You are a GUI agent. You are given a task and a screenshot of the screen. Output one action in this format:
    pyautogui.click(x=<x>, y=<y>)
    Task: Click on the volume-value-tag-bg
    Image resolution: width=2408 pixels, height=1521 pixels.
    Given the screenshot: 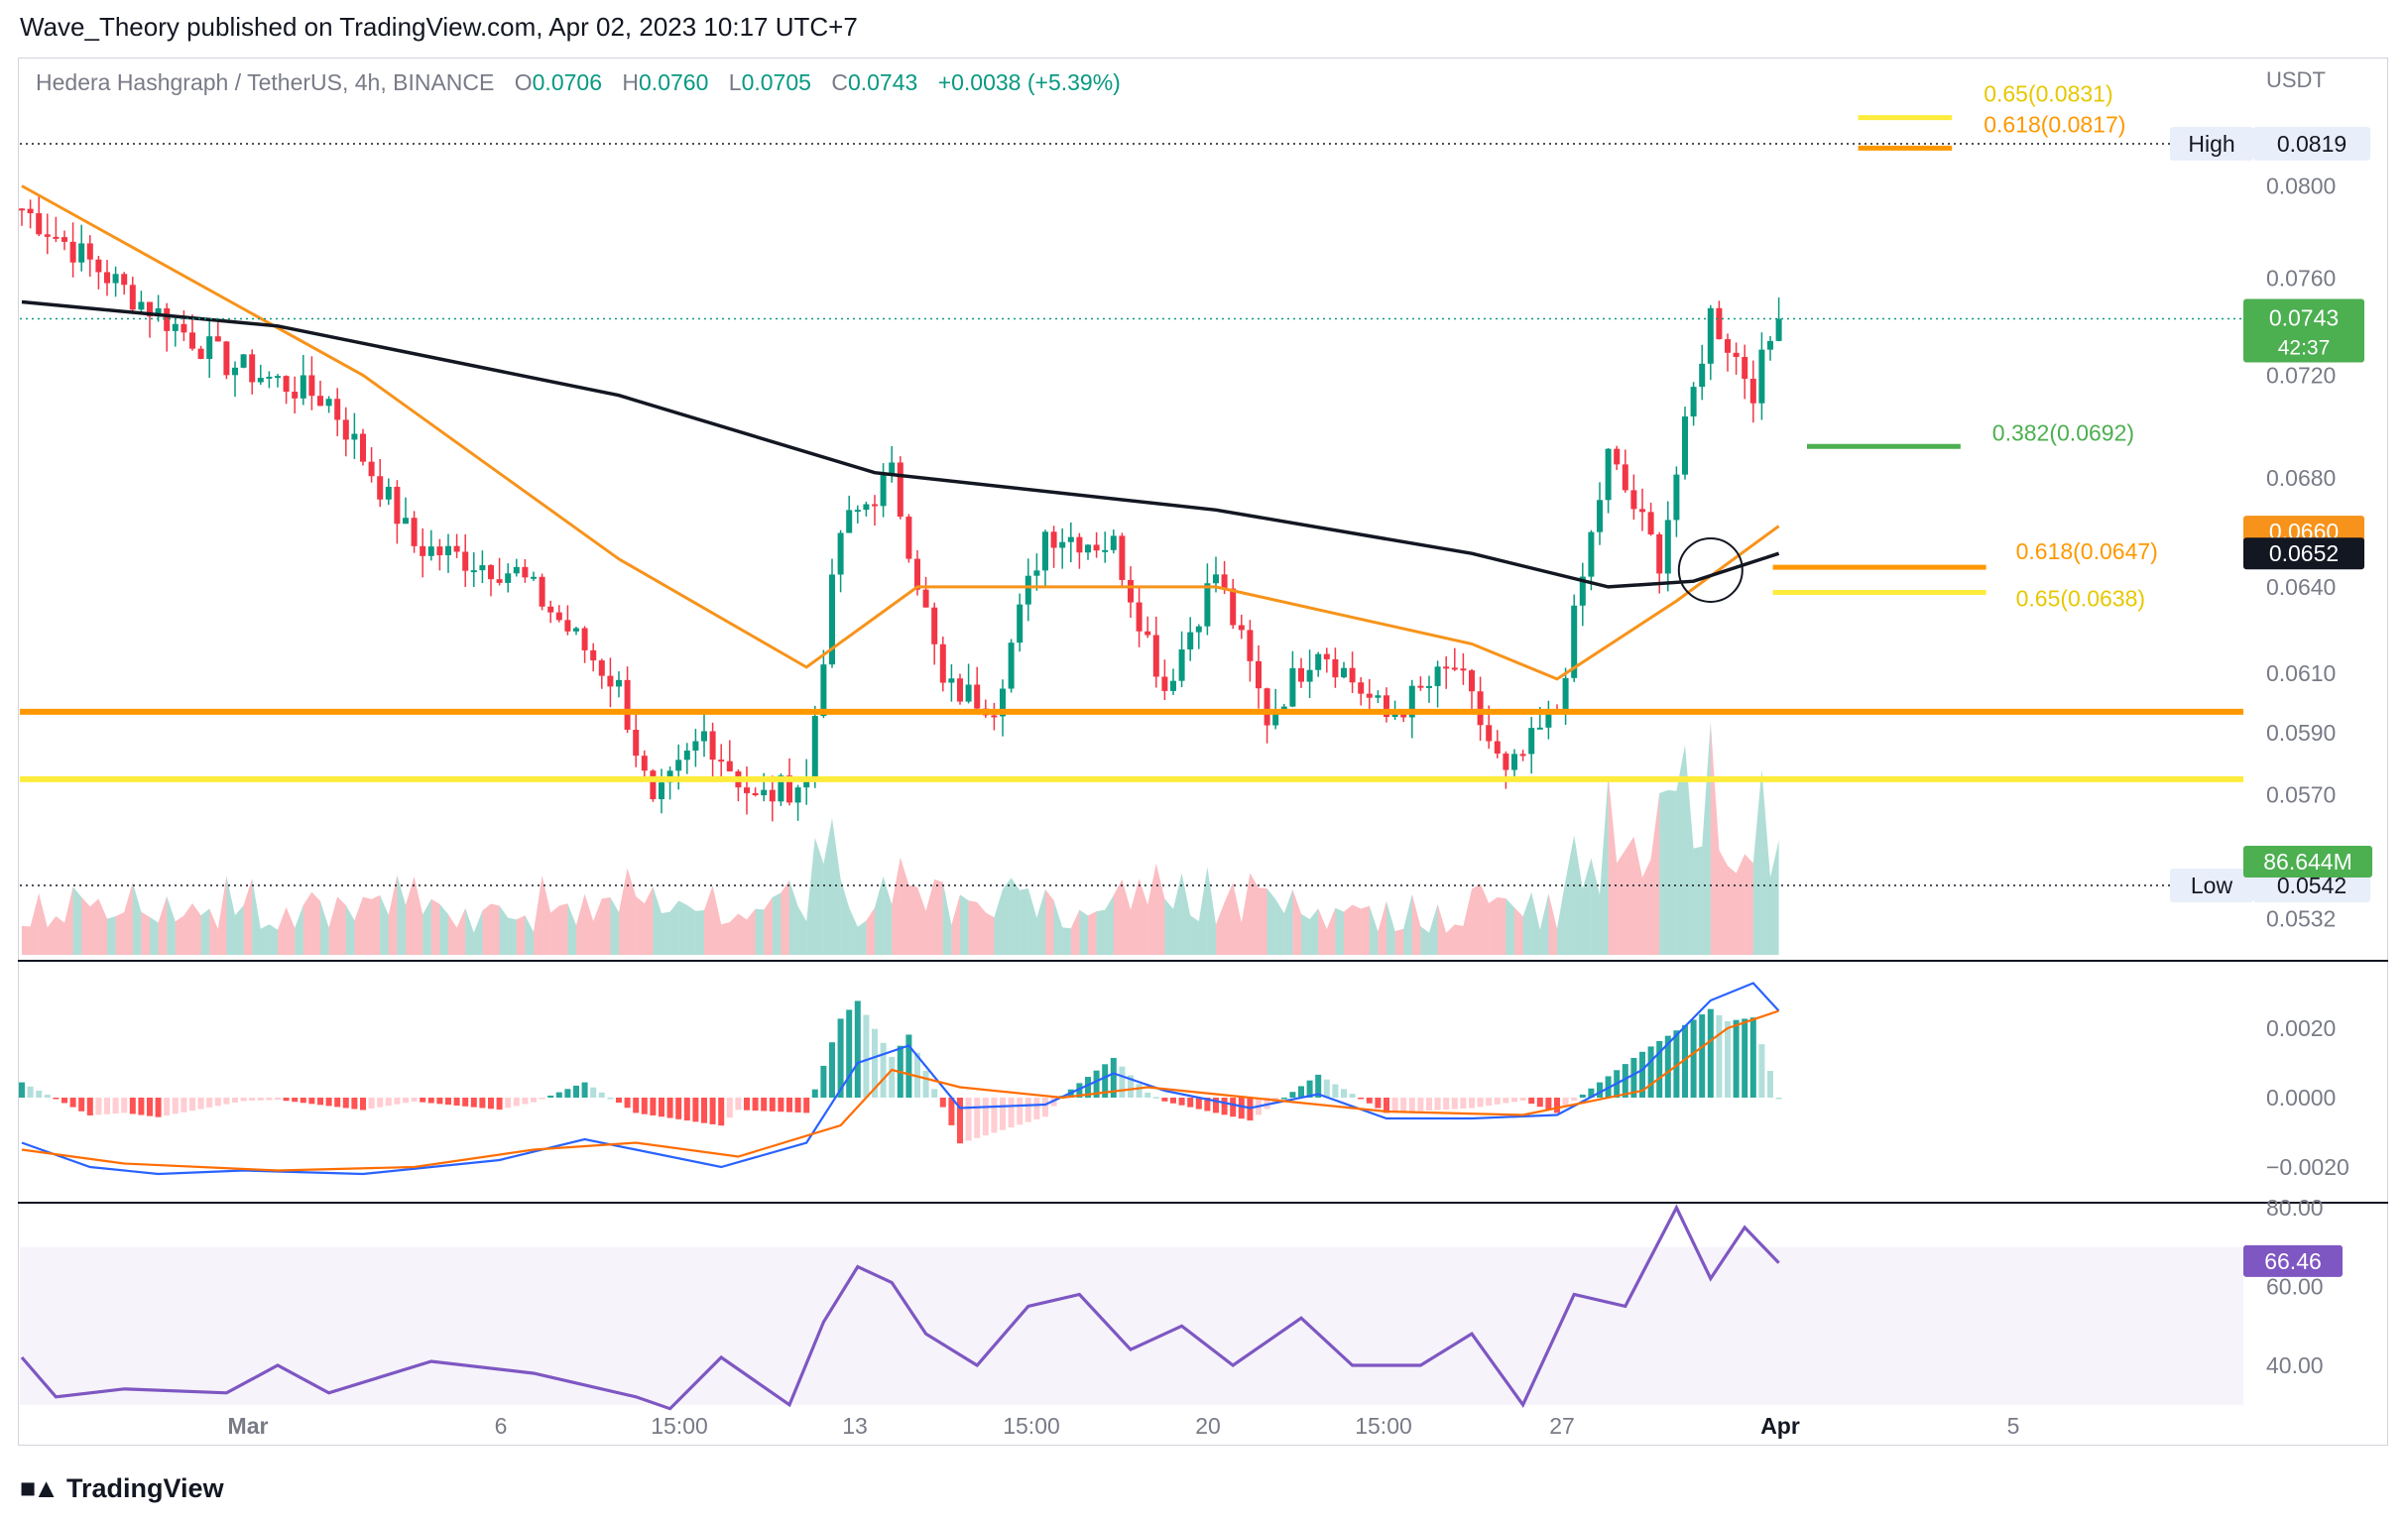 What is the action you would take?
    pyautogui.click(x=2307, y=862)
    